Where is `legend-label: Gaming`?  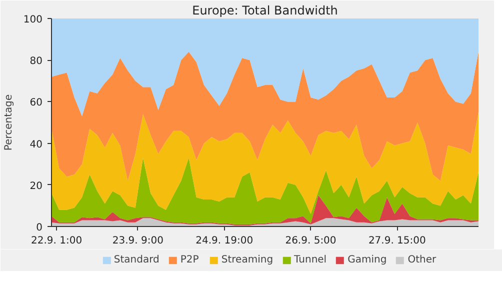
legend-label: Gaming is located at coordinates (367, 260).